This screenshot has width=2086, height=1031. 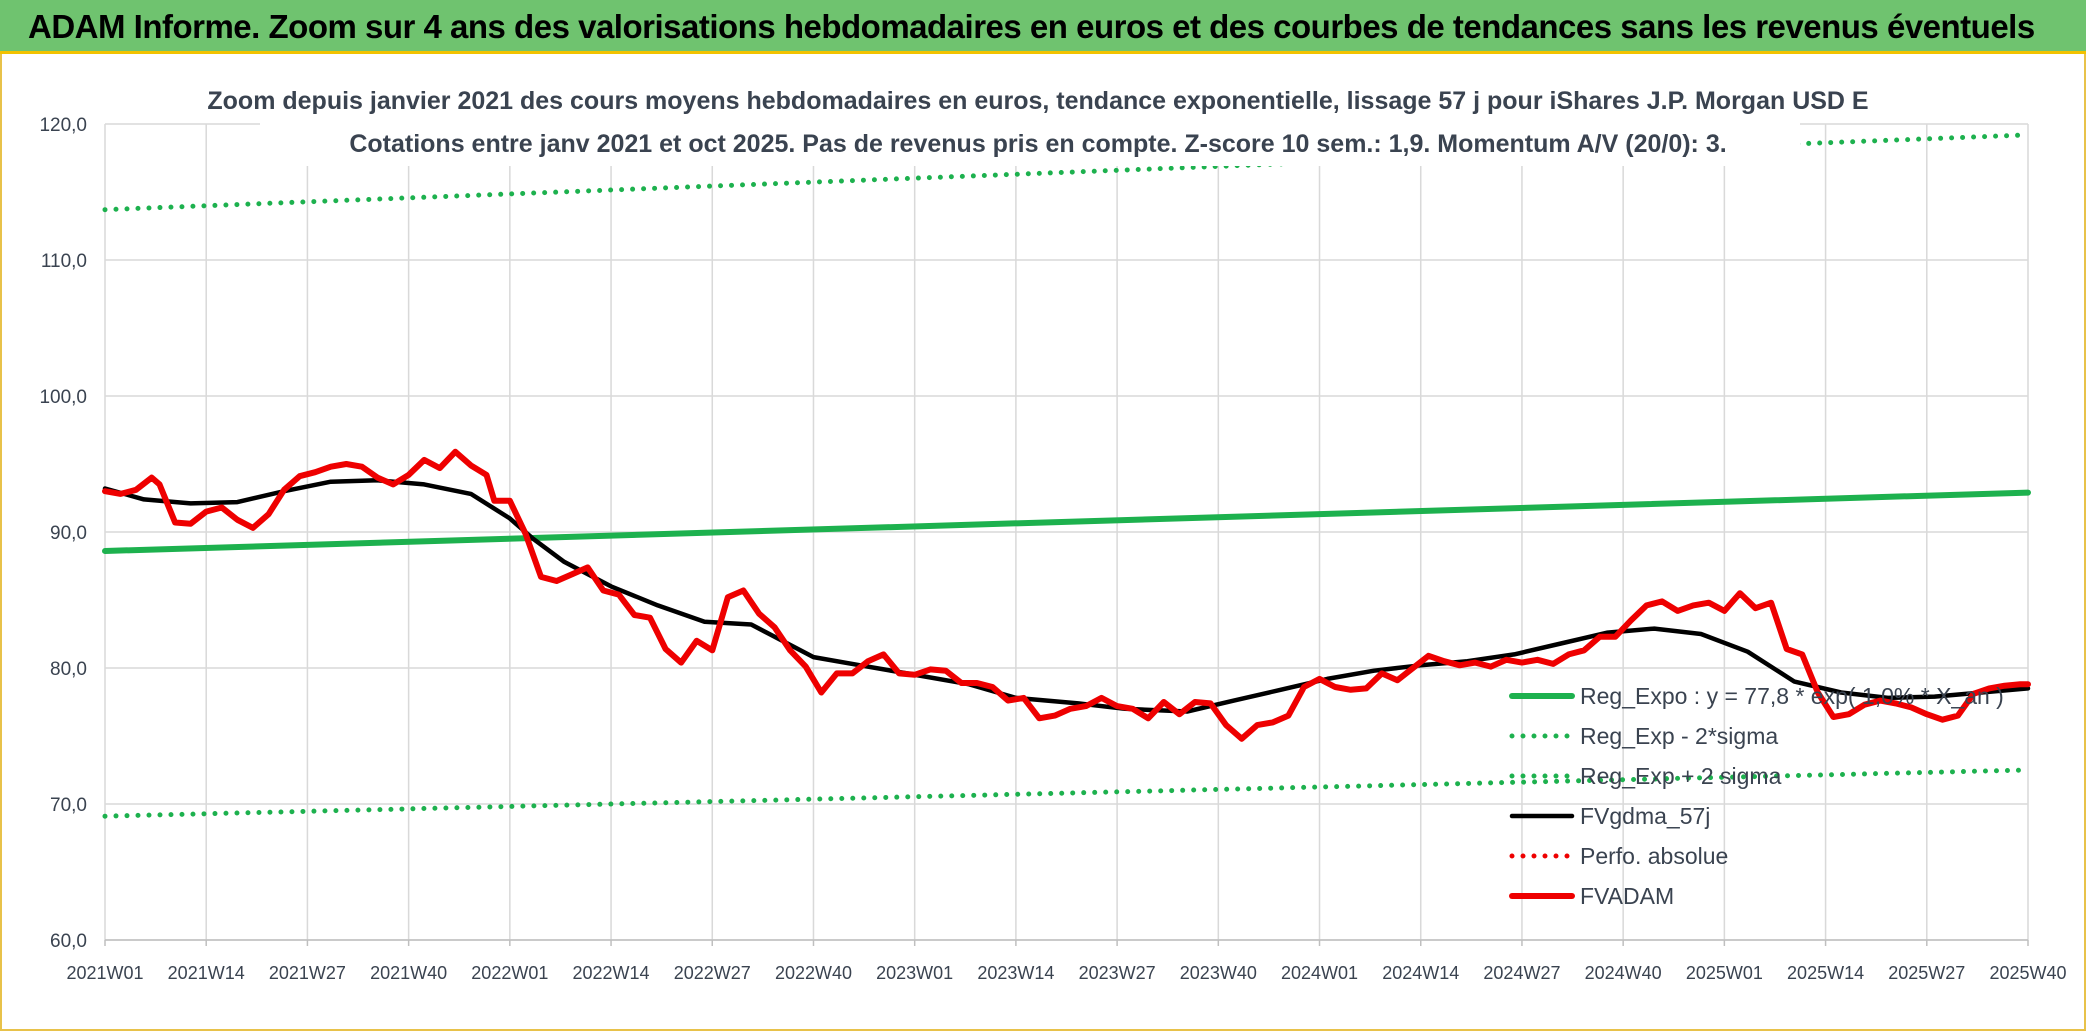 I want to click on legend-label: Perfo. absolue, so click(x=1654, y=856).